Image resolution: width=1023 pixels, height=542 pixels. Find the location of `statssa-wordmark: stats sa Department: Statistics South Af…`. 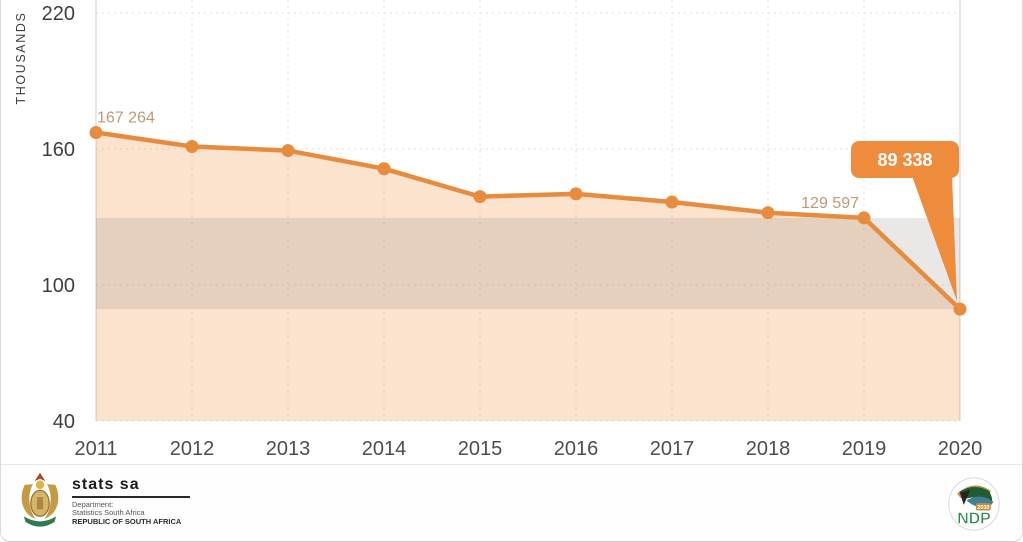

statssa-wordmark: stats sa Department: Statistics South Af… is located at coordinates (131, 501).